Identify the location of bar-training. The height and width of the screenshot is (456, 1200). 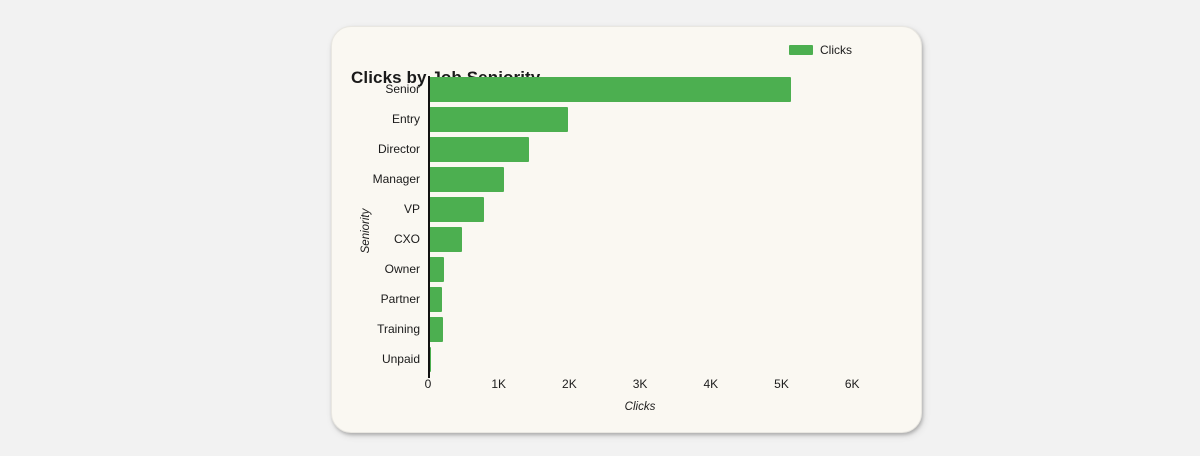
(436, 329).